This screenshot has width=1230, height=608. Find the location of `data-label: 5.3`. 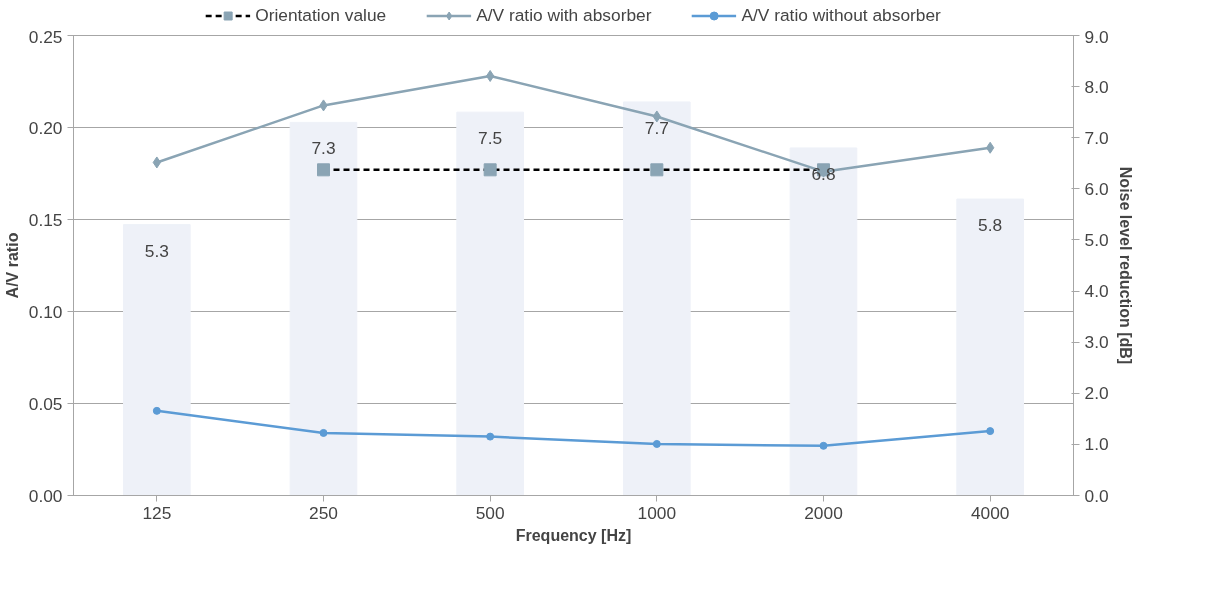

data-label: 5.3 is located at coordinates (156, 250).